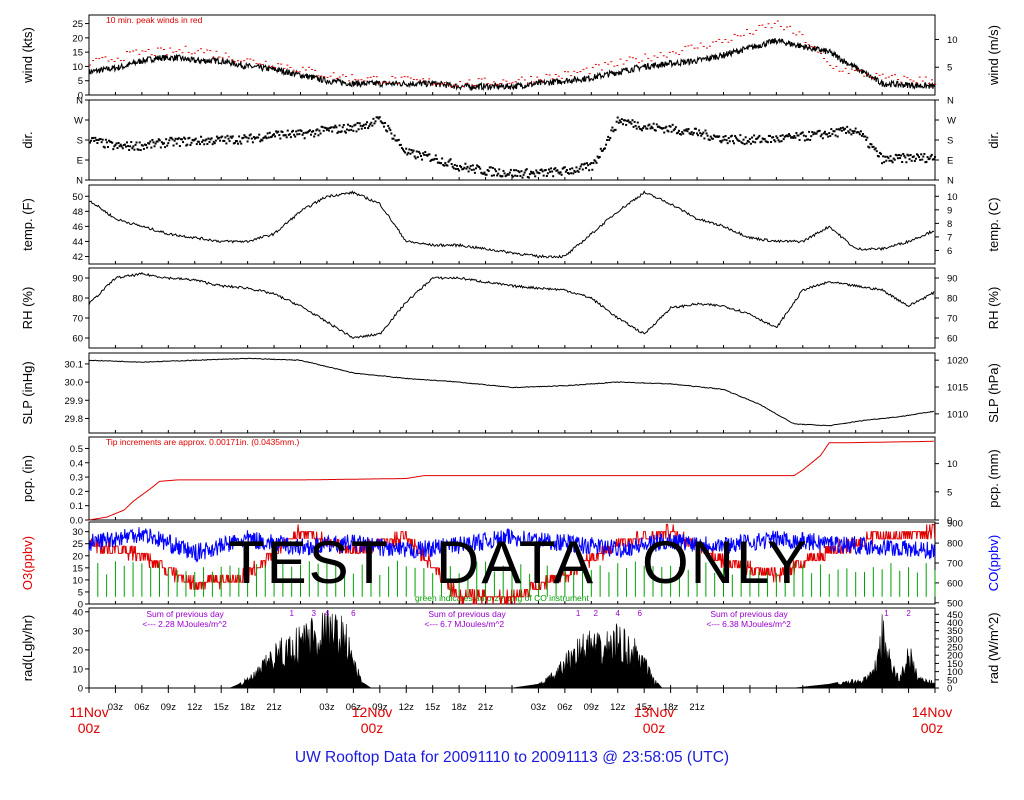 The image size is (1024, 800). Describe the element at coordinates (993, 647) in the screenshot. I see `y-axis-label-right: rad (W/m^2)` at that location.